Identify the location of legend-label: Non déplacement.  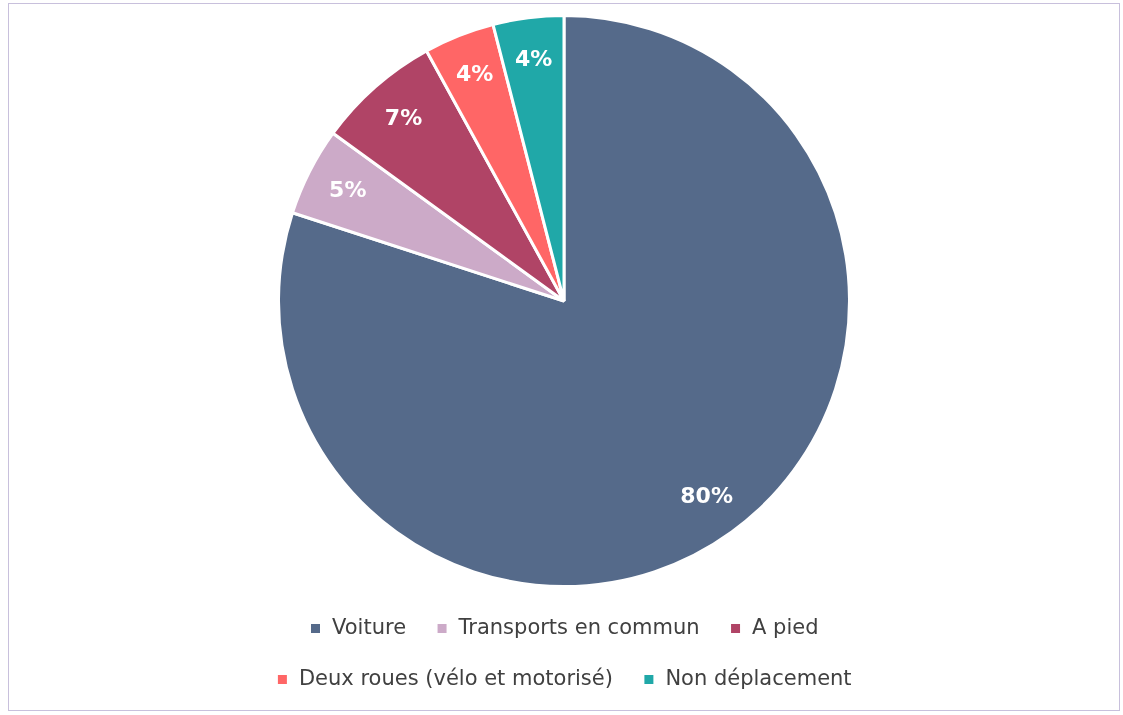
(758, 677).